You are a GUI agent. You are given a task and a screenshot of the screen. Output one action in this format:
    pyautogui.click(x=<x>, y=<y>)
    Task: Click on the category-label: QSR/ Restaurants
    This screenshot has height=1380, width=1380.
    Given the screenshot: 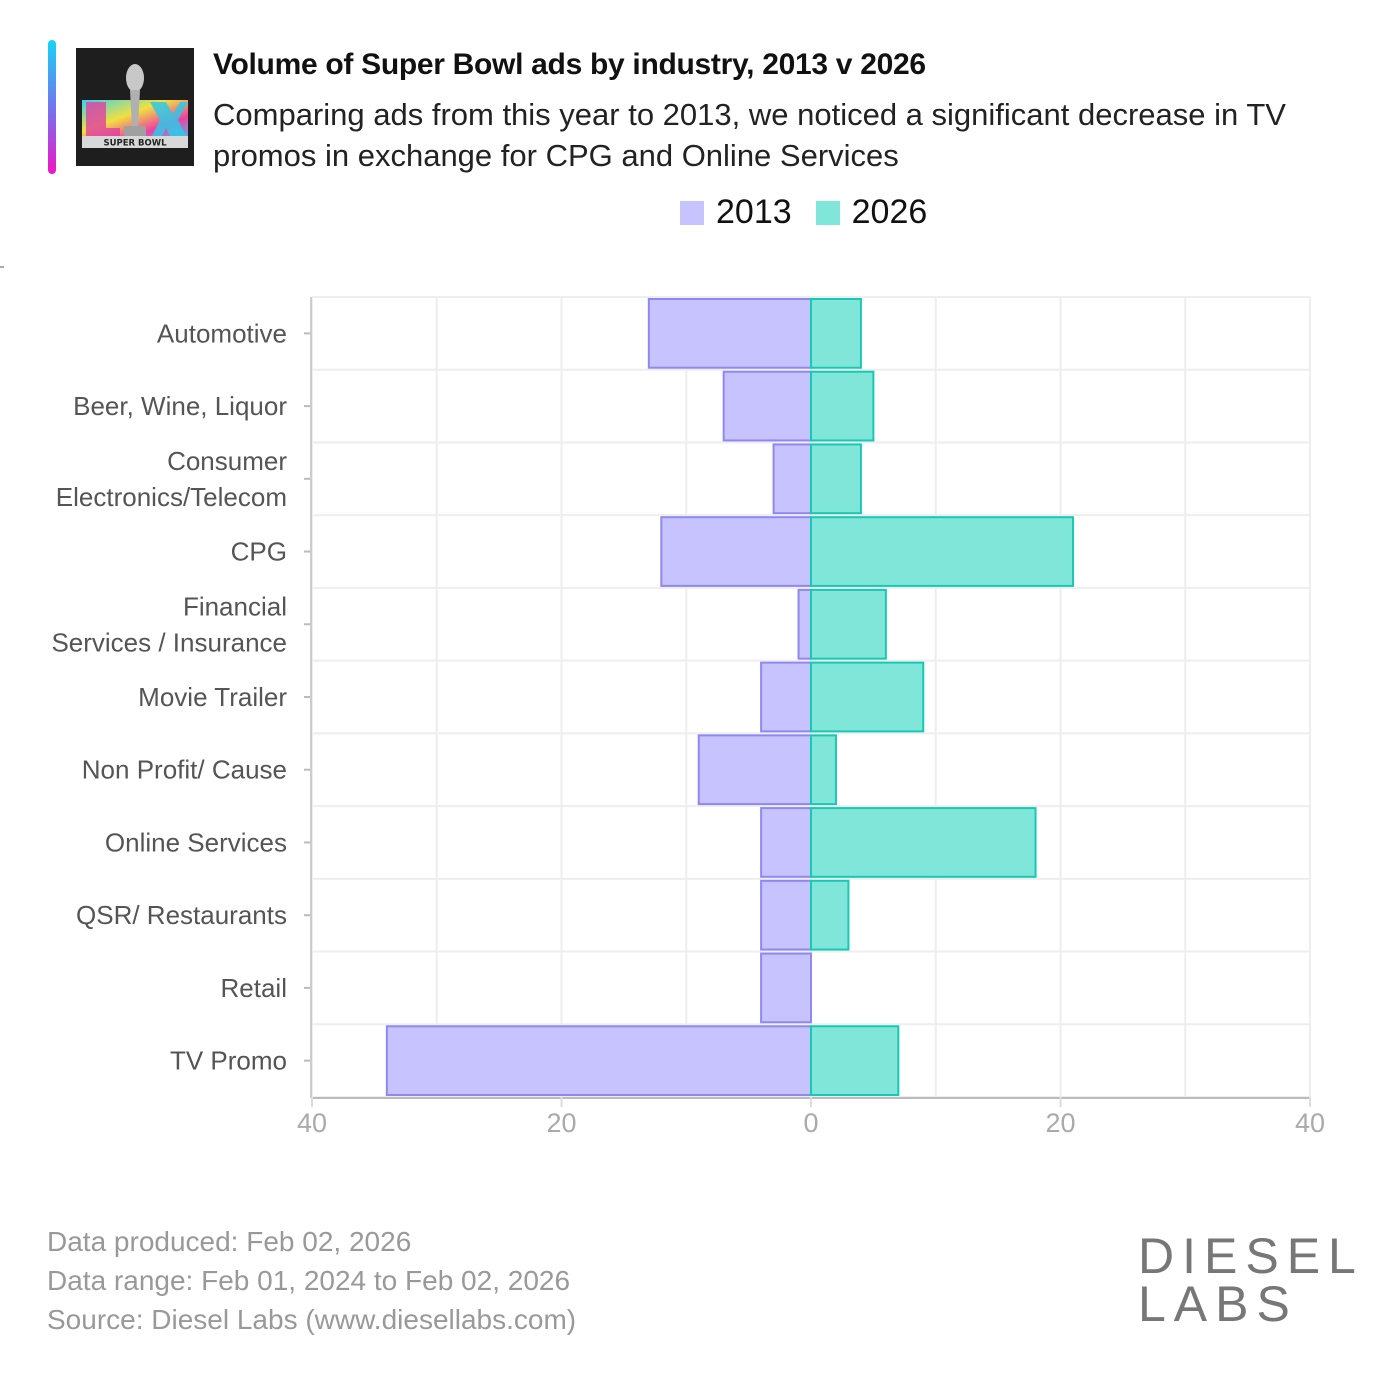 What is the action you would take?
    pyautogui.click(x=181, y=915)
    